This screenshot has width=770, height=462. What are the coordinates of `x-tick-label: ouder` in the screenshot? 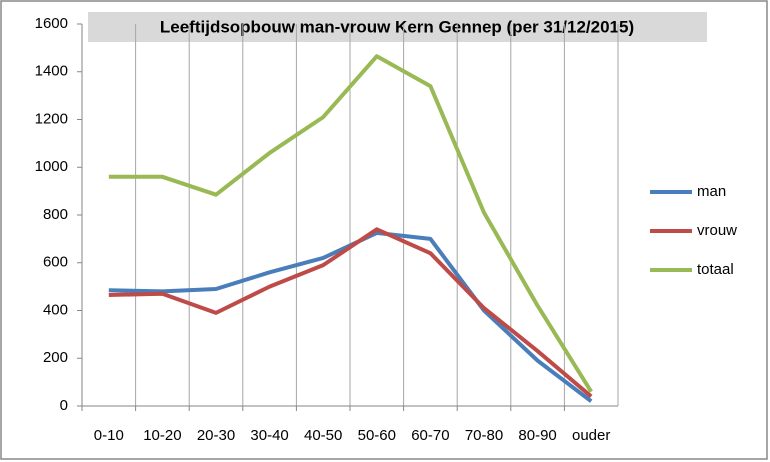 It's located at (591, 435).